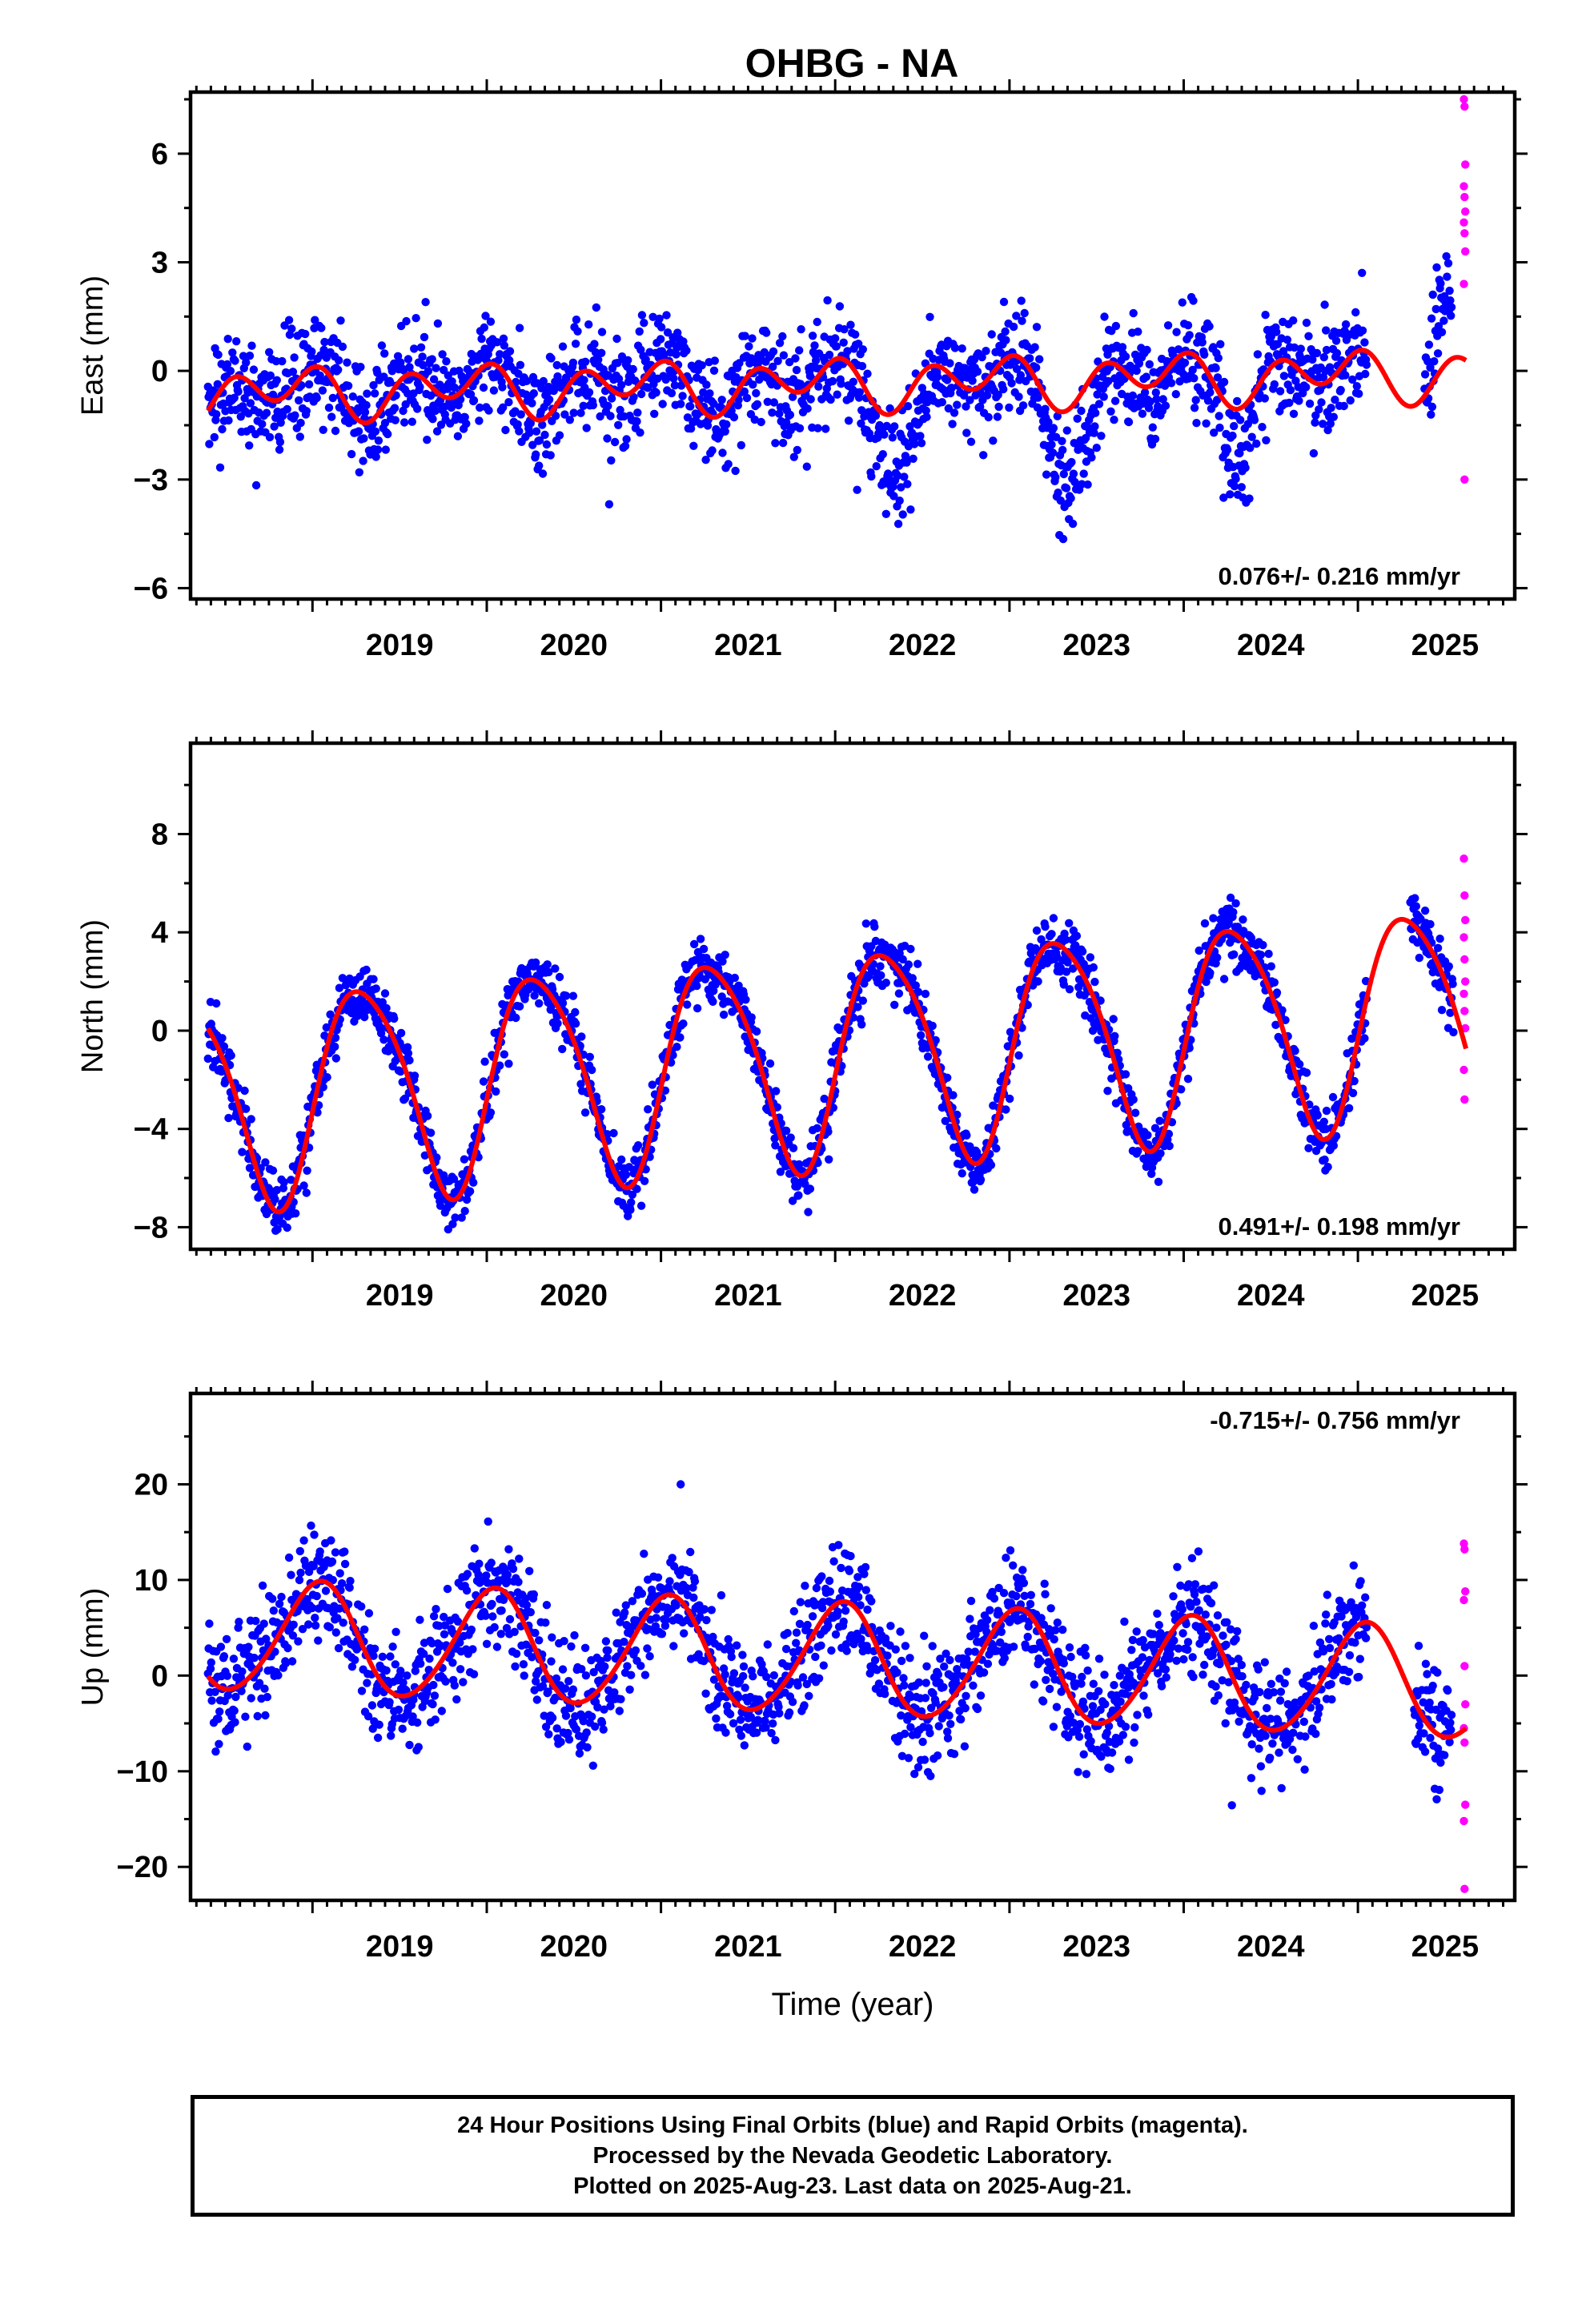 Image resolution: width=1582 pixels, height=2324 pixels. Describe the element at coordinates (93, 996) in the screenshot. I see `north-y-axis-label: North (mm)` at that location.